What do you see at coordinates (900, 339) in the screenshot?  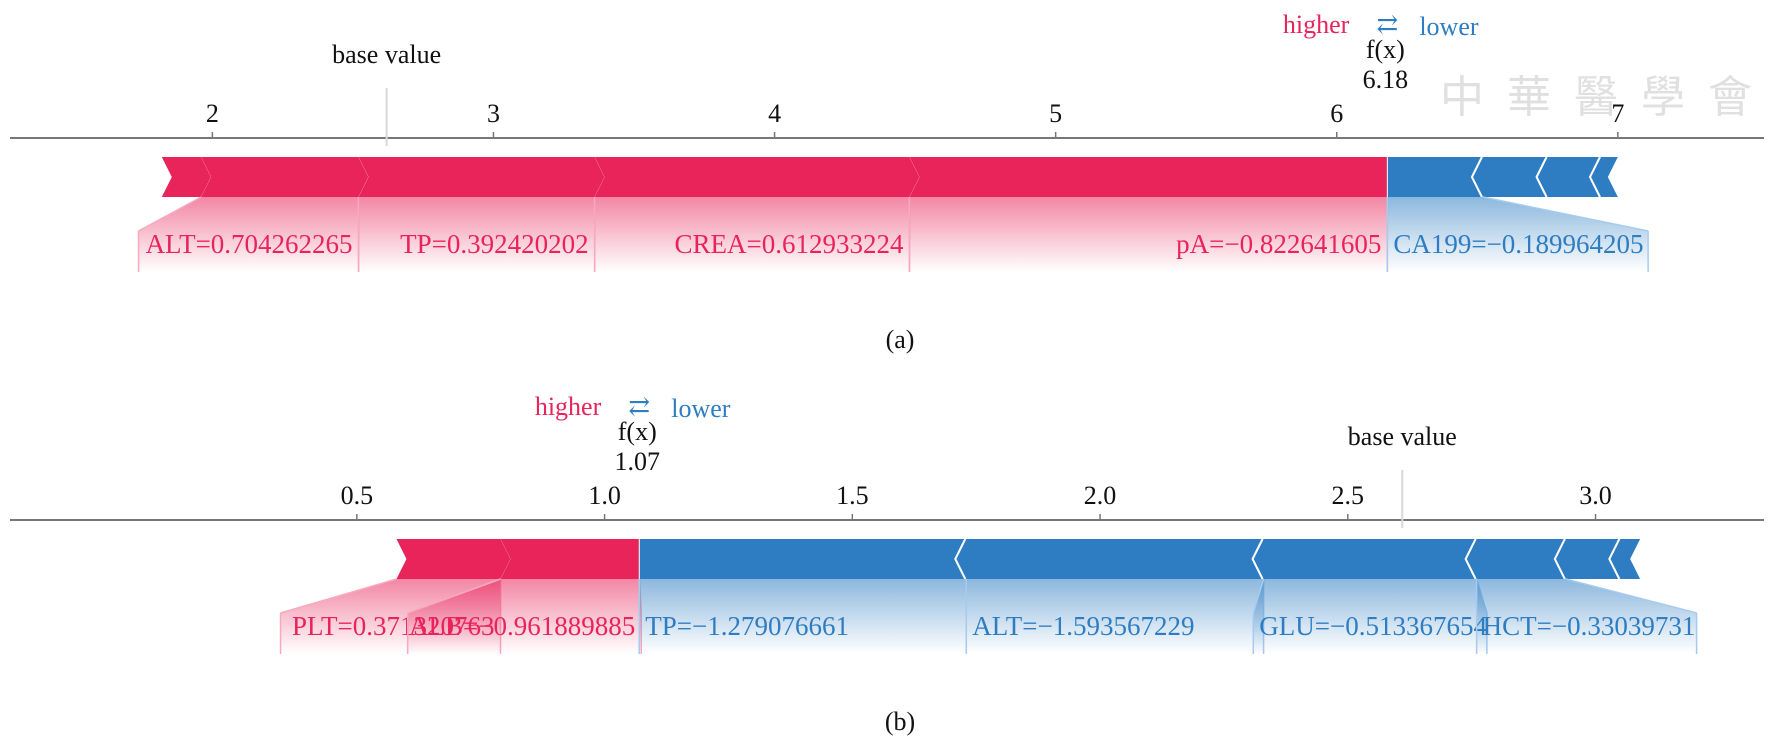 I see `panel-caption: (a)` at bounding box center [900, 339].